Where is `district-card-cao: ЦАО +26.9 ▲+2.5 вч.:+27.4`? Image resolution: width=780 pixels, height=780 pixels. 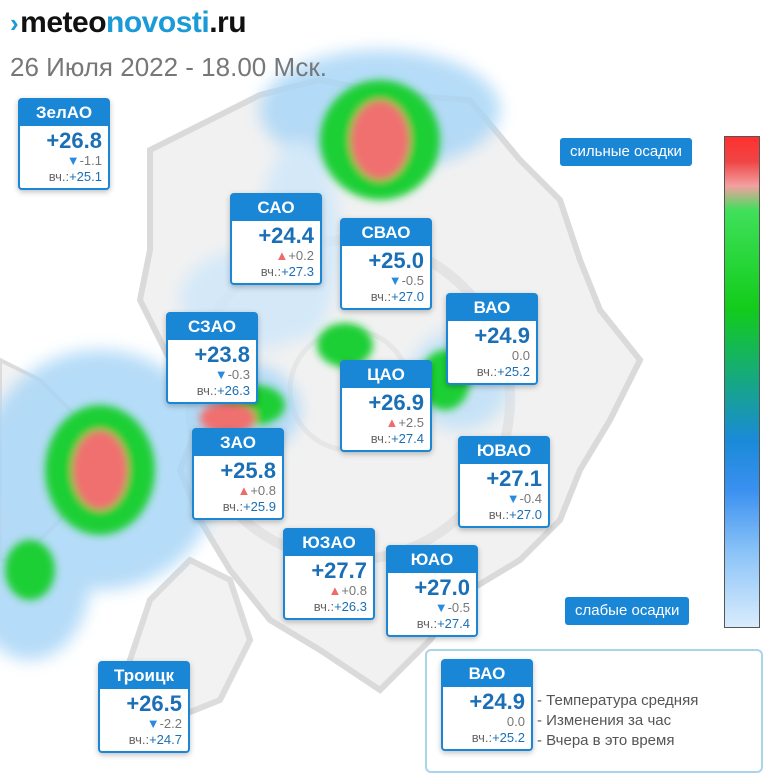 district-card-cao: ЦАО +26.9 ▲+2.5 вч.:+27.4 is located at coordinates (386, 406).